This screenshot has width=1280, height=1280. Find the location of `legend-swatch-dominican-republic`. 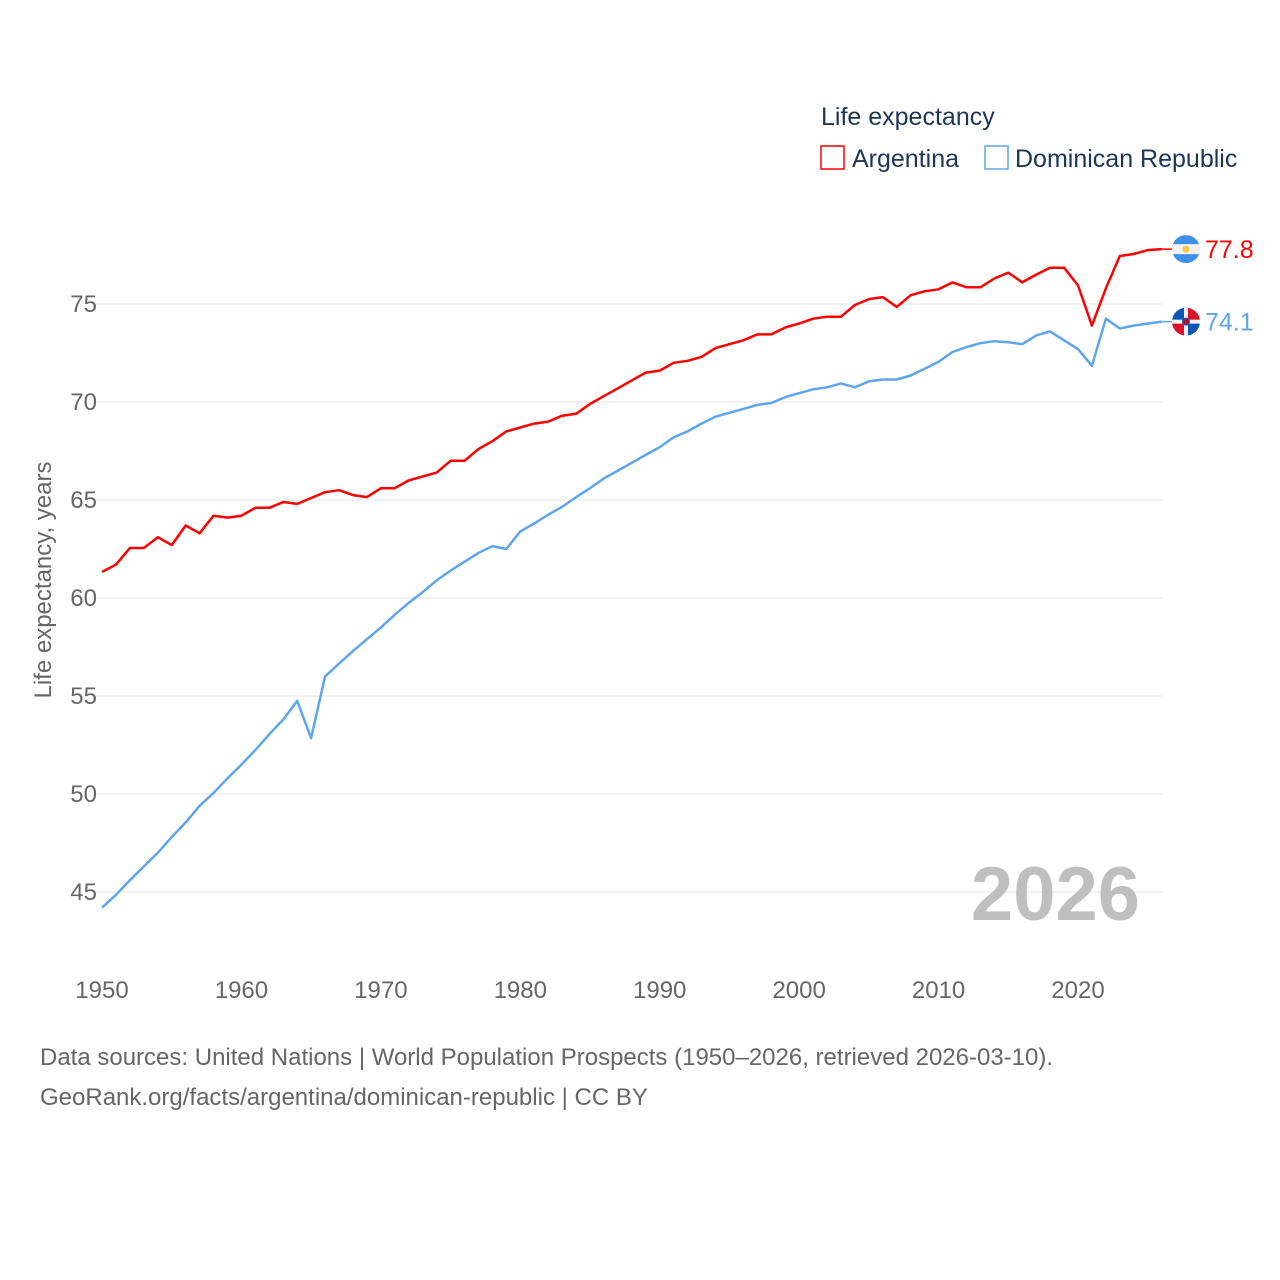

legend-swatch-dominican-republic is located at coordinates (996, 157).